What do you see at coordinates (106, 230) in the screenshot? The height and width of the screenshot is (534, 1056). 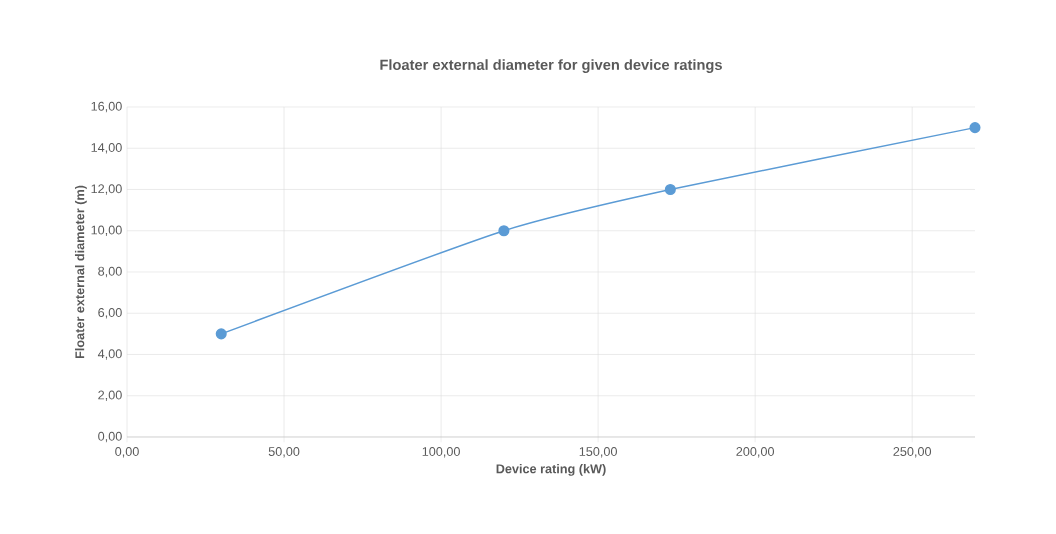 I see `y-tick-label: 10,00` at bounding box center [106, 230].